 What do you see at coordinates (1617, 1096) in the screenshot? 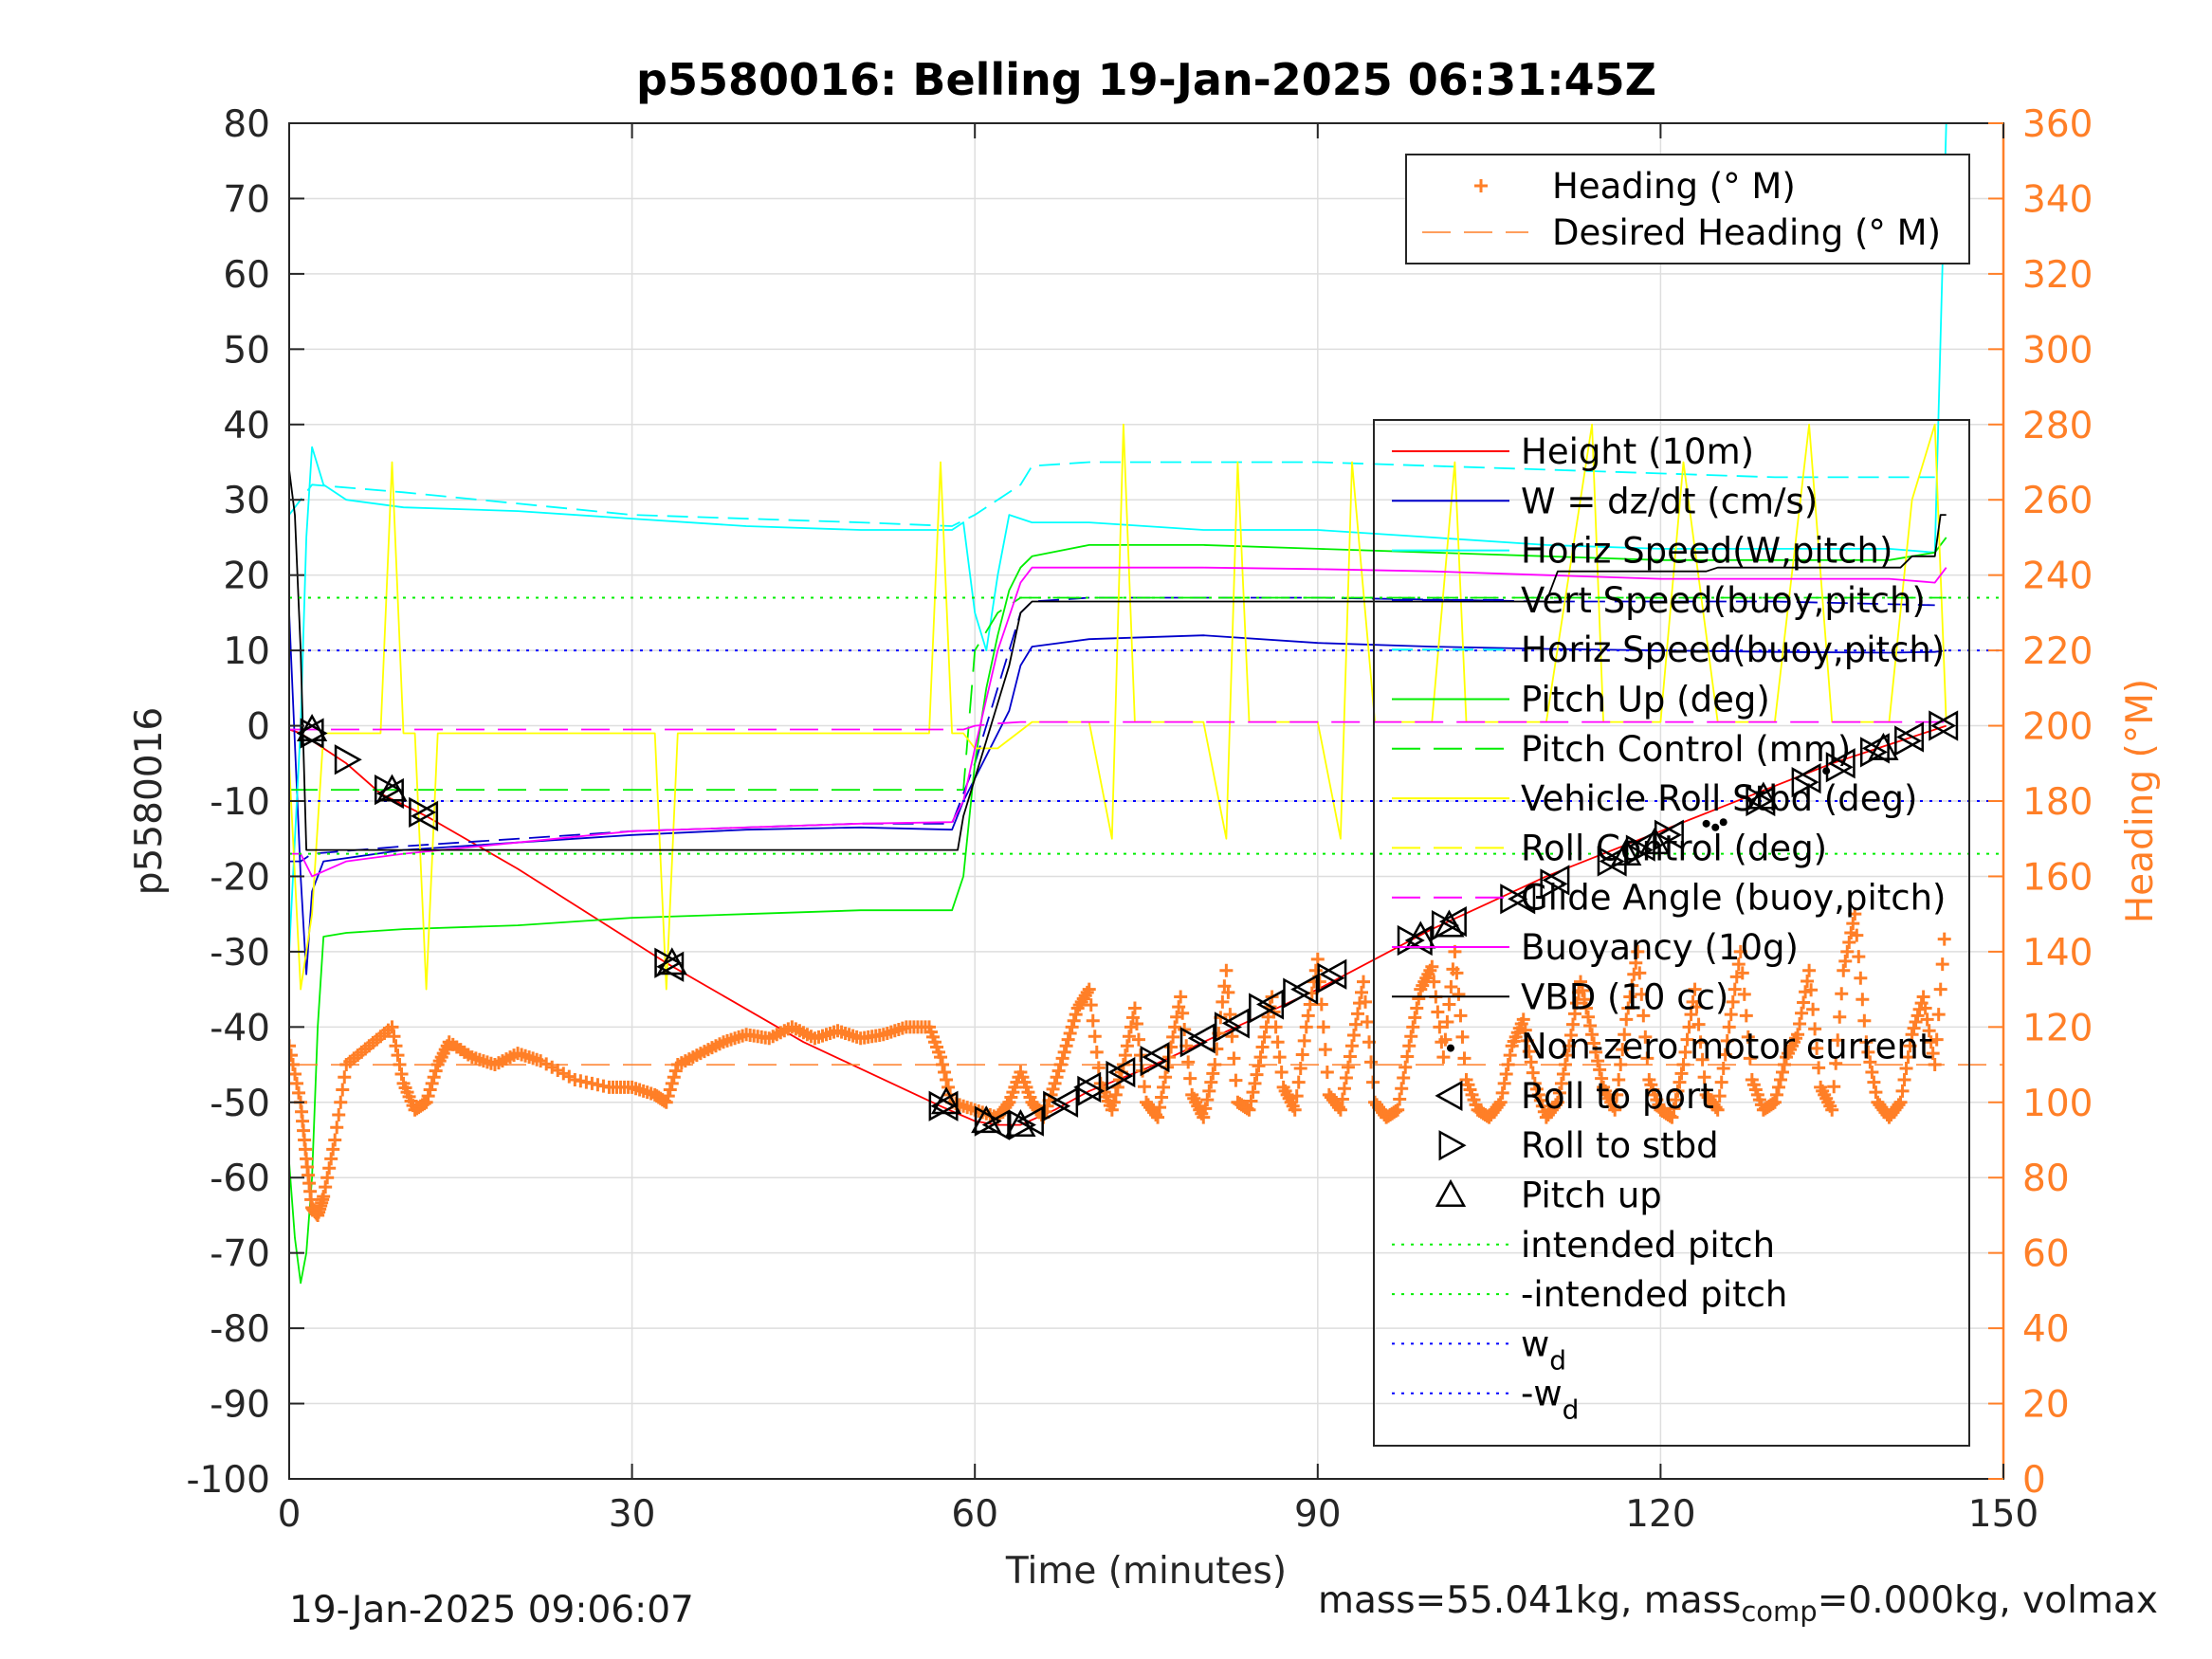
I see `legend-entry-label: Roll to port` at bounding box center [1617, 1096].